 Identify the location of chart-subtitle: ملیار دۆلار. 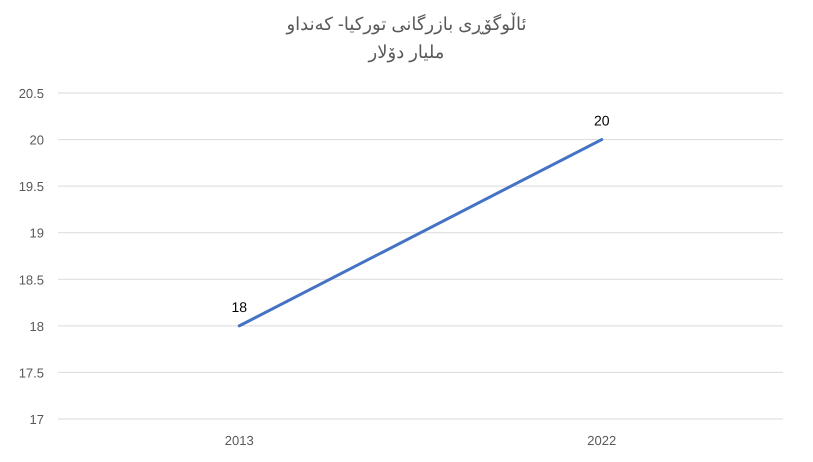
(406, 52).